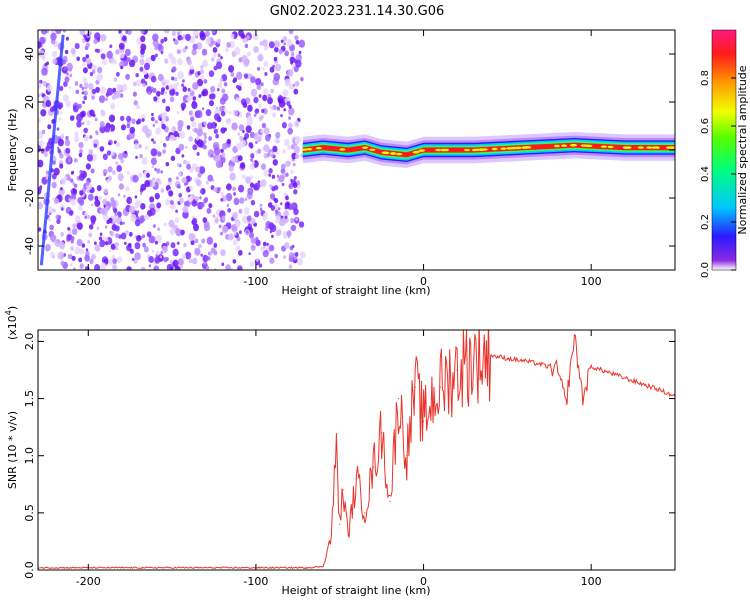 This screenshot has height=600, width=750. What do you see at coordinates (29, 399) in the screenshot?
I see `bottom-y-tick-label: 1.5` at bounding box center [29, 399].